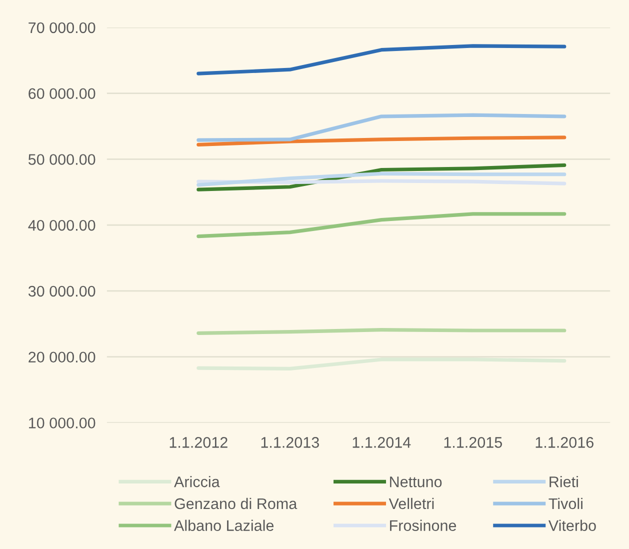 The height and width of the screenshot is (549, 629). What do you see at coordinates (473, 442) in the screenshot?
I see `x-tick-label: 1.1.2015` at bounding box center [473, 442].